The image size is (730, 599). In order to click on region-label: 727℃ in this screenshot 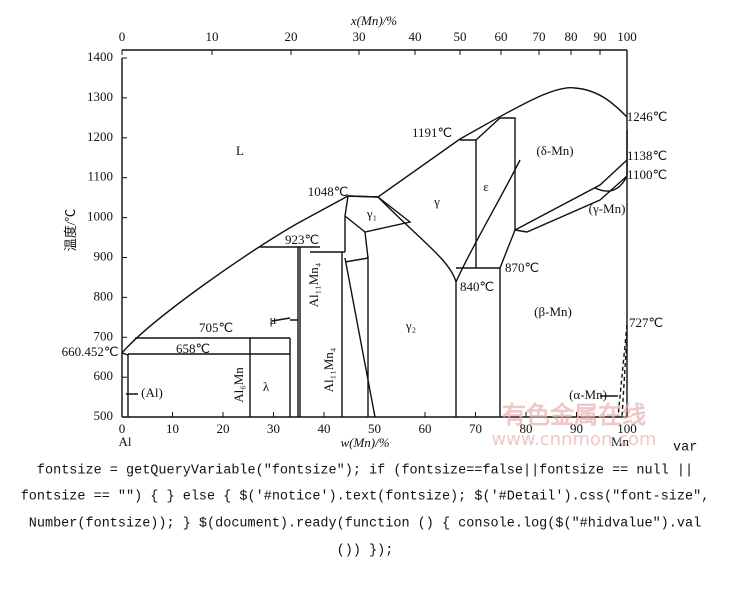, I will do `click(646, 322)`.